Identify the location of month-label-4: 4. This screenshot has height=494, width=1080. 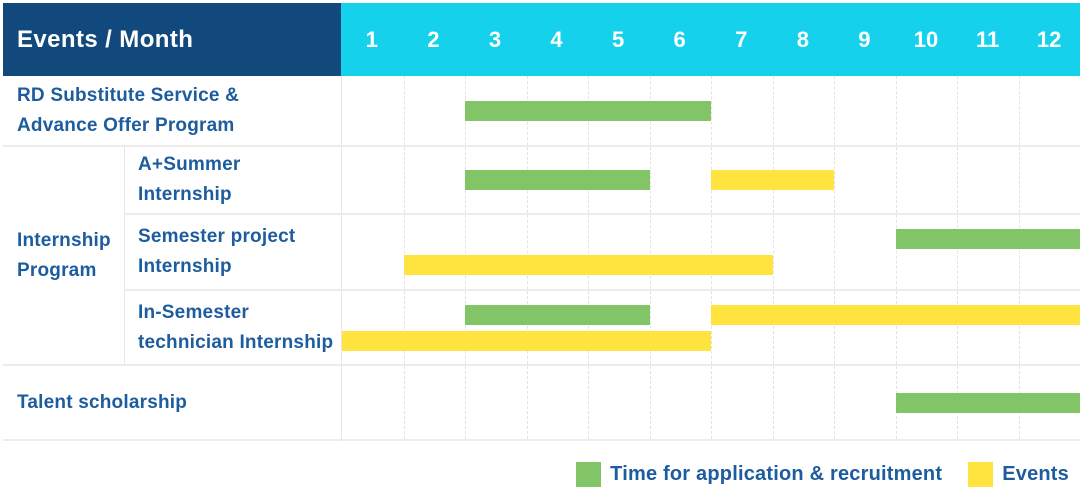
(556, 39).